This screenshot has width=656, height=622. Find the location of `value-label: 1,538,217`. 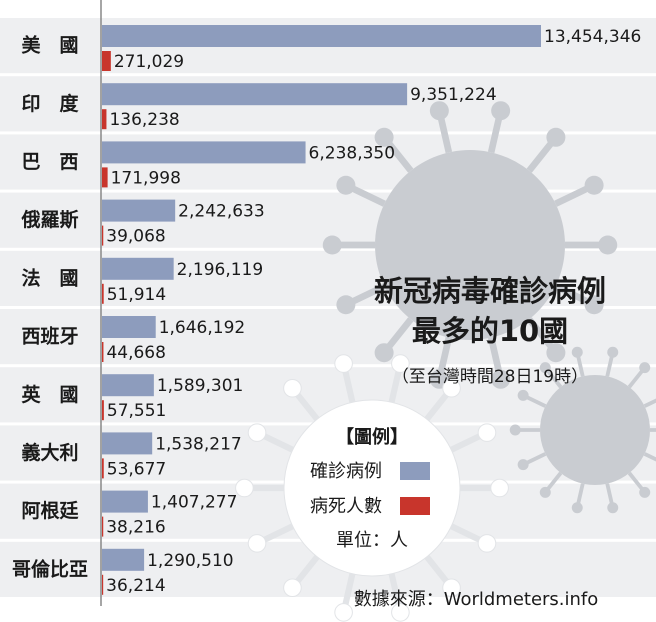

value-label: 1,538,217 is located at coordinates (198, 444).